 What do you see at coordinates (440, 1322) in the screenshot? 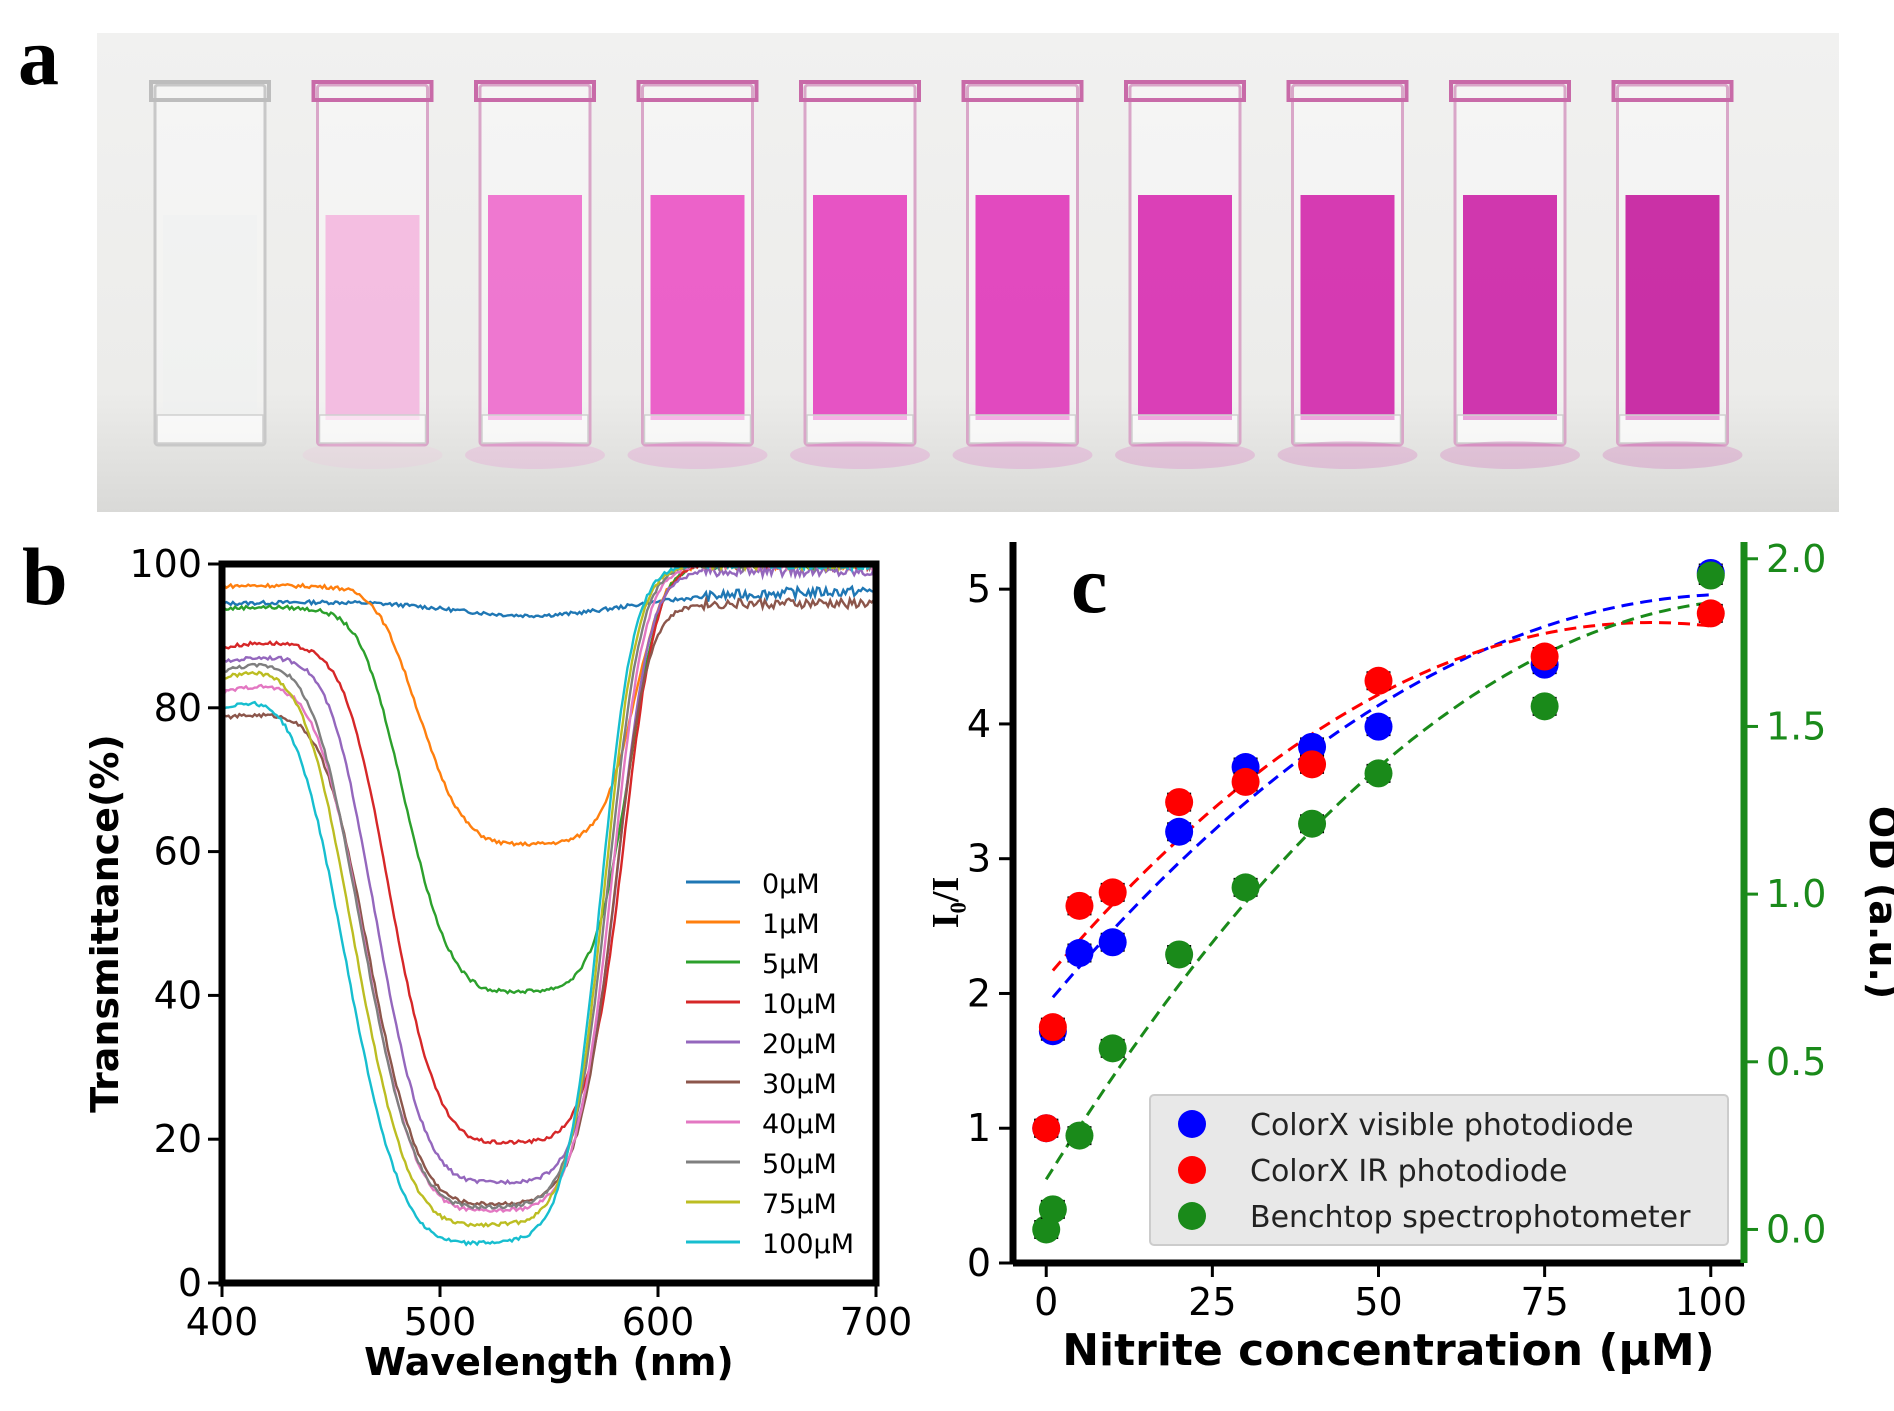
I see `x-tick-label: 500` at bounding box center [440, 1322].